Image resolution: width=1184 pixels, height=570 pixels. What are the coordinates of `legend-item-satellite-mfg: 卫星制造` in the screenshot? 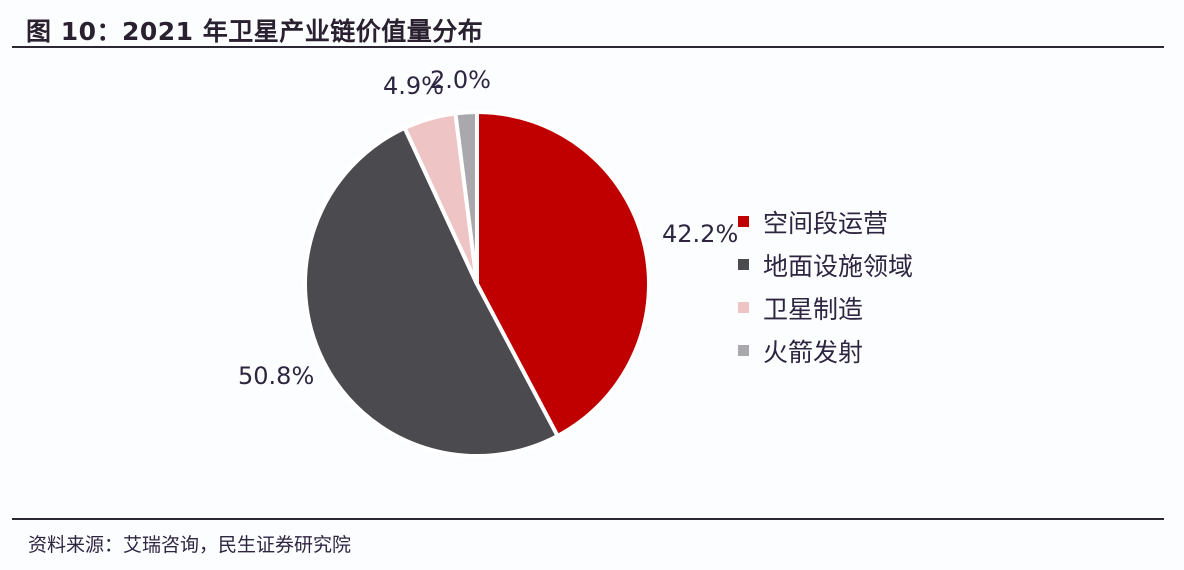 It's located at (825, 307).